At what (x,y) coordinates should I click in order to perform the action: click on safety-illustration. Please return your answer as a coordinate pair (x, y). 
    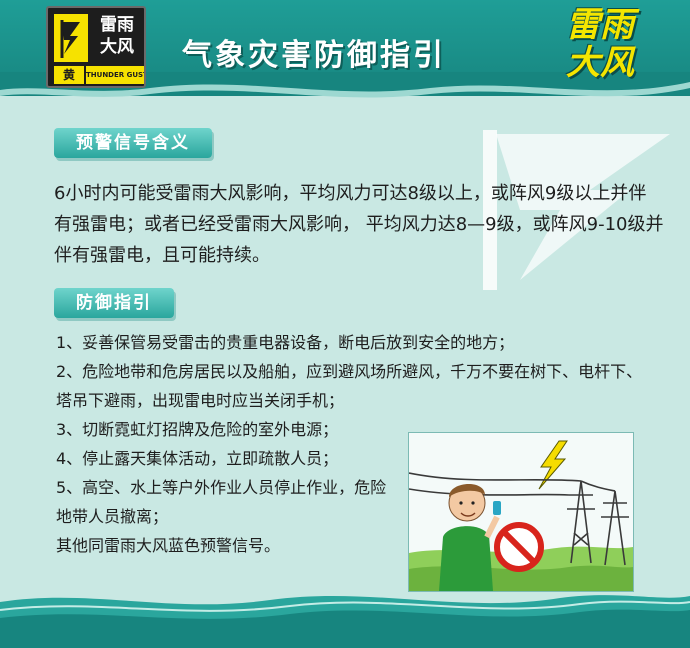
    Looking at the image, I should click on (521, 512).